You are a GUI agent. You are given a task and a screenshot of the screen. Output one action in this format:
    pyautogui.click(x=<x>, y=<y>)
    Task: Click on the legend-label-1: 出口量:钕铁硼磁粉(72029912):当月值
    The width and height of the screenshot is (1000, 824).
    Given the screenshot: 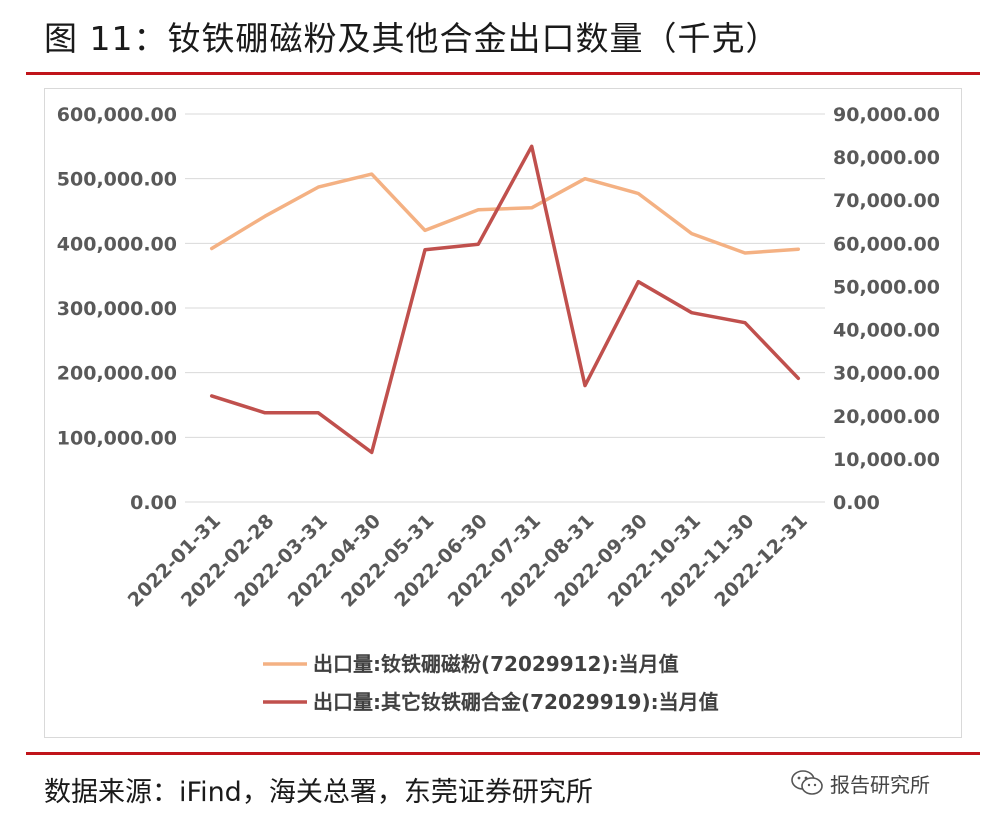 What is the action you would take?
    pyautogui.click(x=496, y=664)
    